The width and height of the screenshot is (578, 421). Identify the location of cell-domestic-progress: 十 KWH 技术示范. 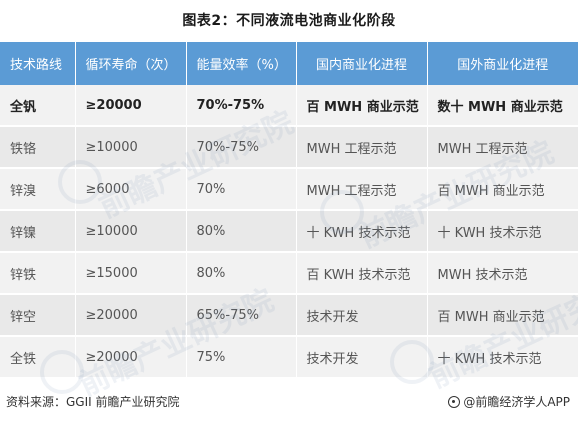
(362, 231).